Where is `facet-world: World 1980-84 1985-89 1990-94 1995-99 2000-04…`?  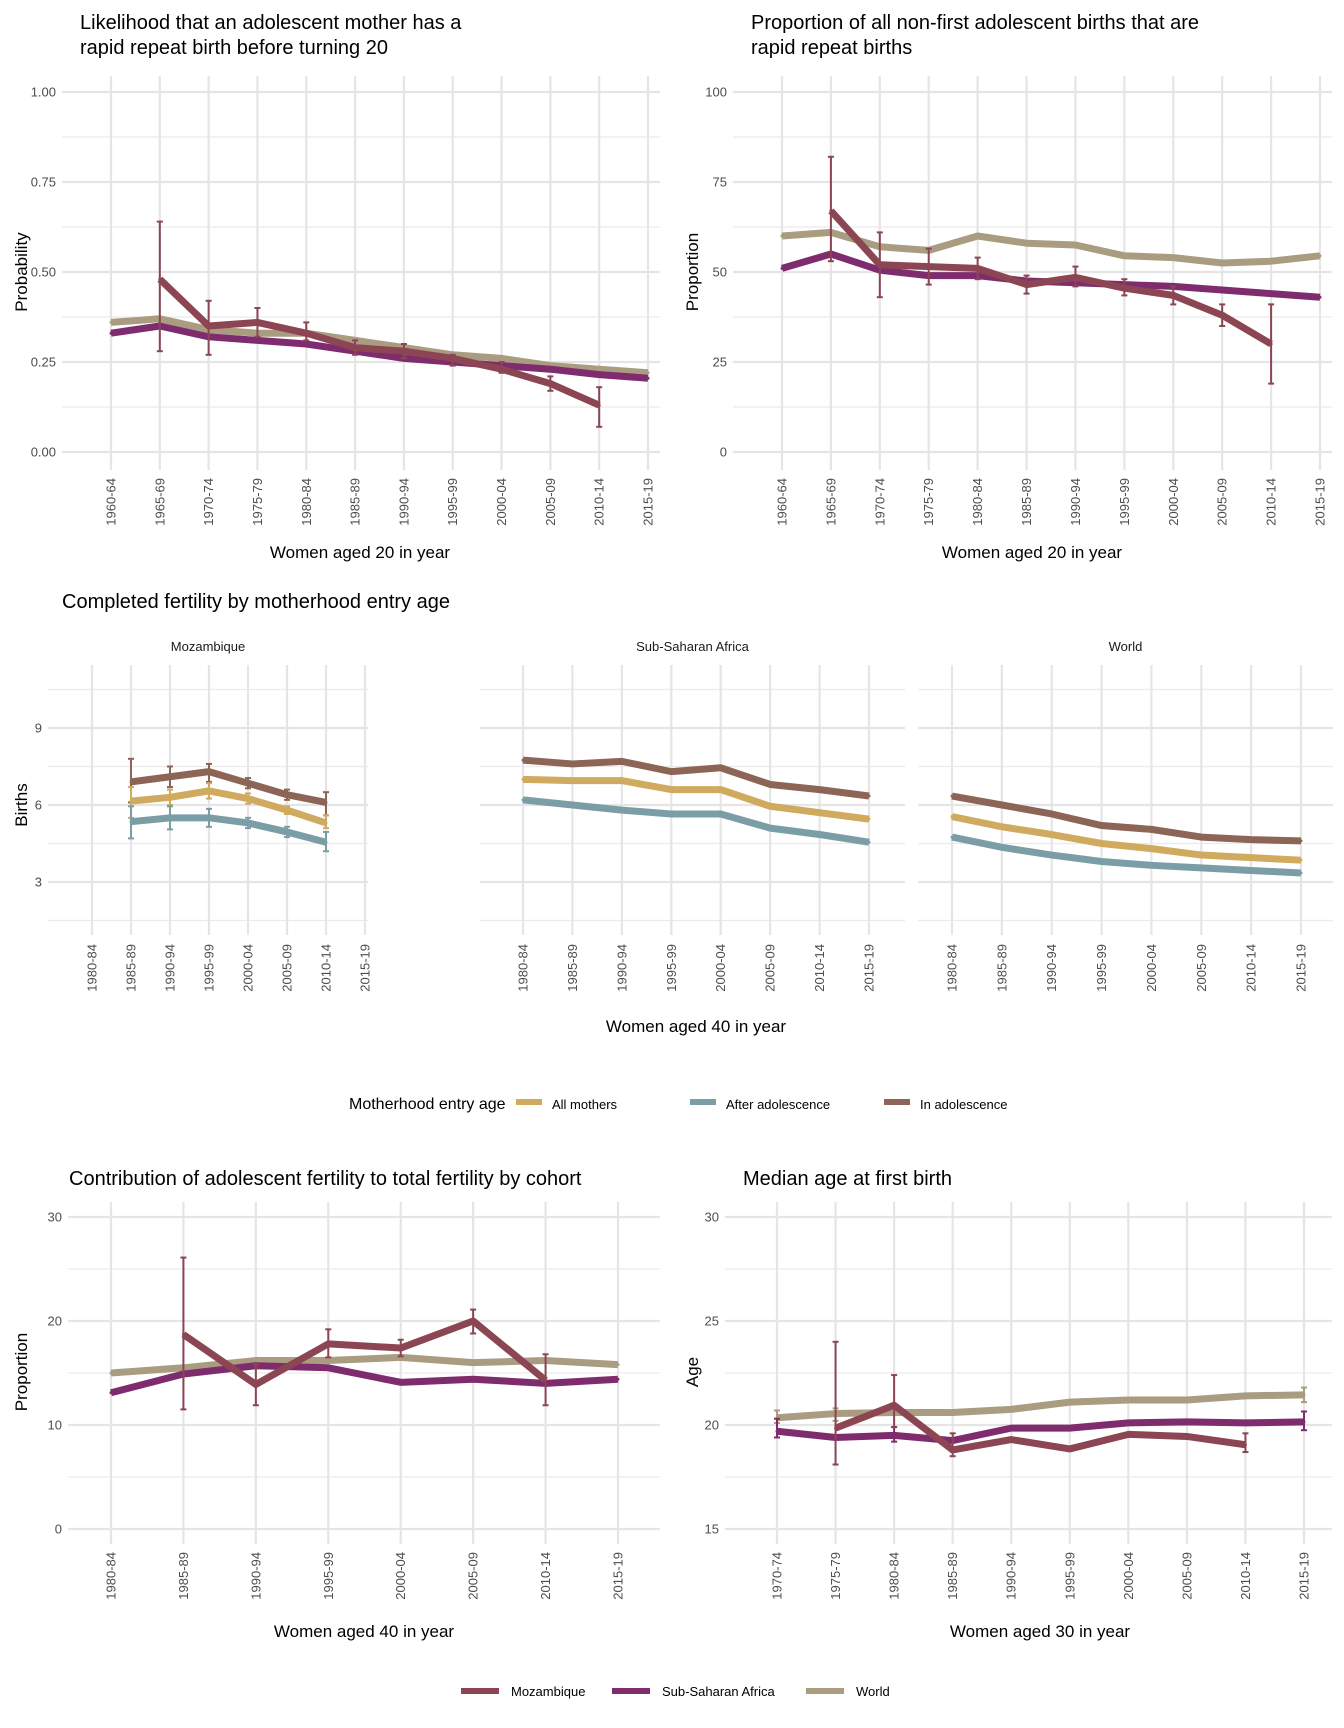
facet-world: World 1980-84 1985-89 1990-94 1995-99 2000-04… is located at coordinates (1125, 815).